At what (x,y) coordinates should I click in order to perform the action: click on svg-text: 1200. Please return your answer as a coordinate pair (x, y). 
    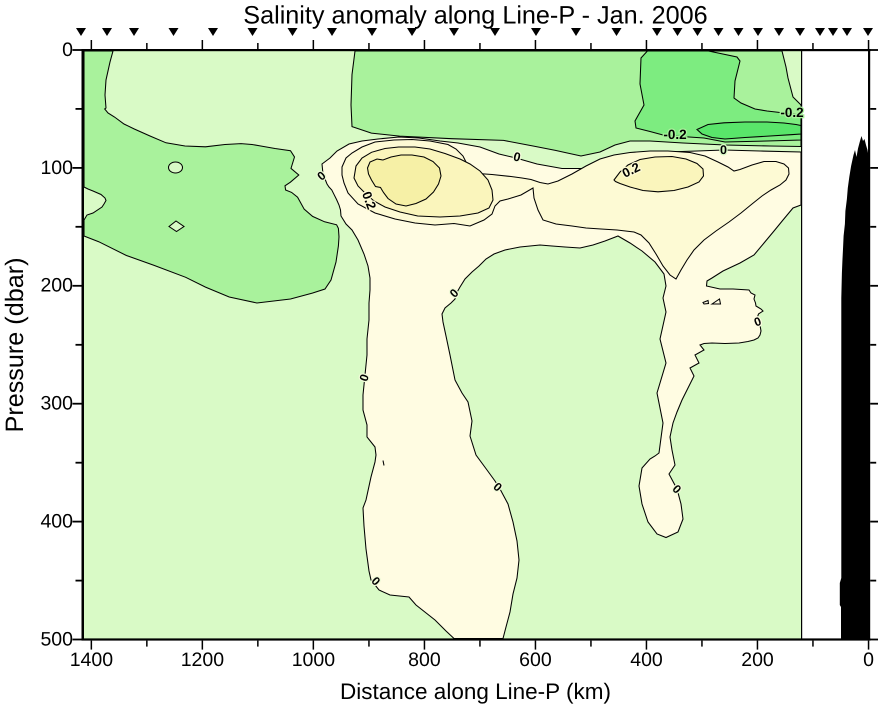
    Looking at the image, I should click on (203, 660).